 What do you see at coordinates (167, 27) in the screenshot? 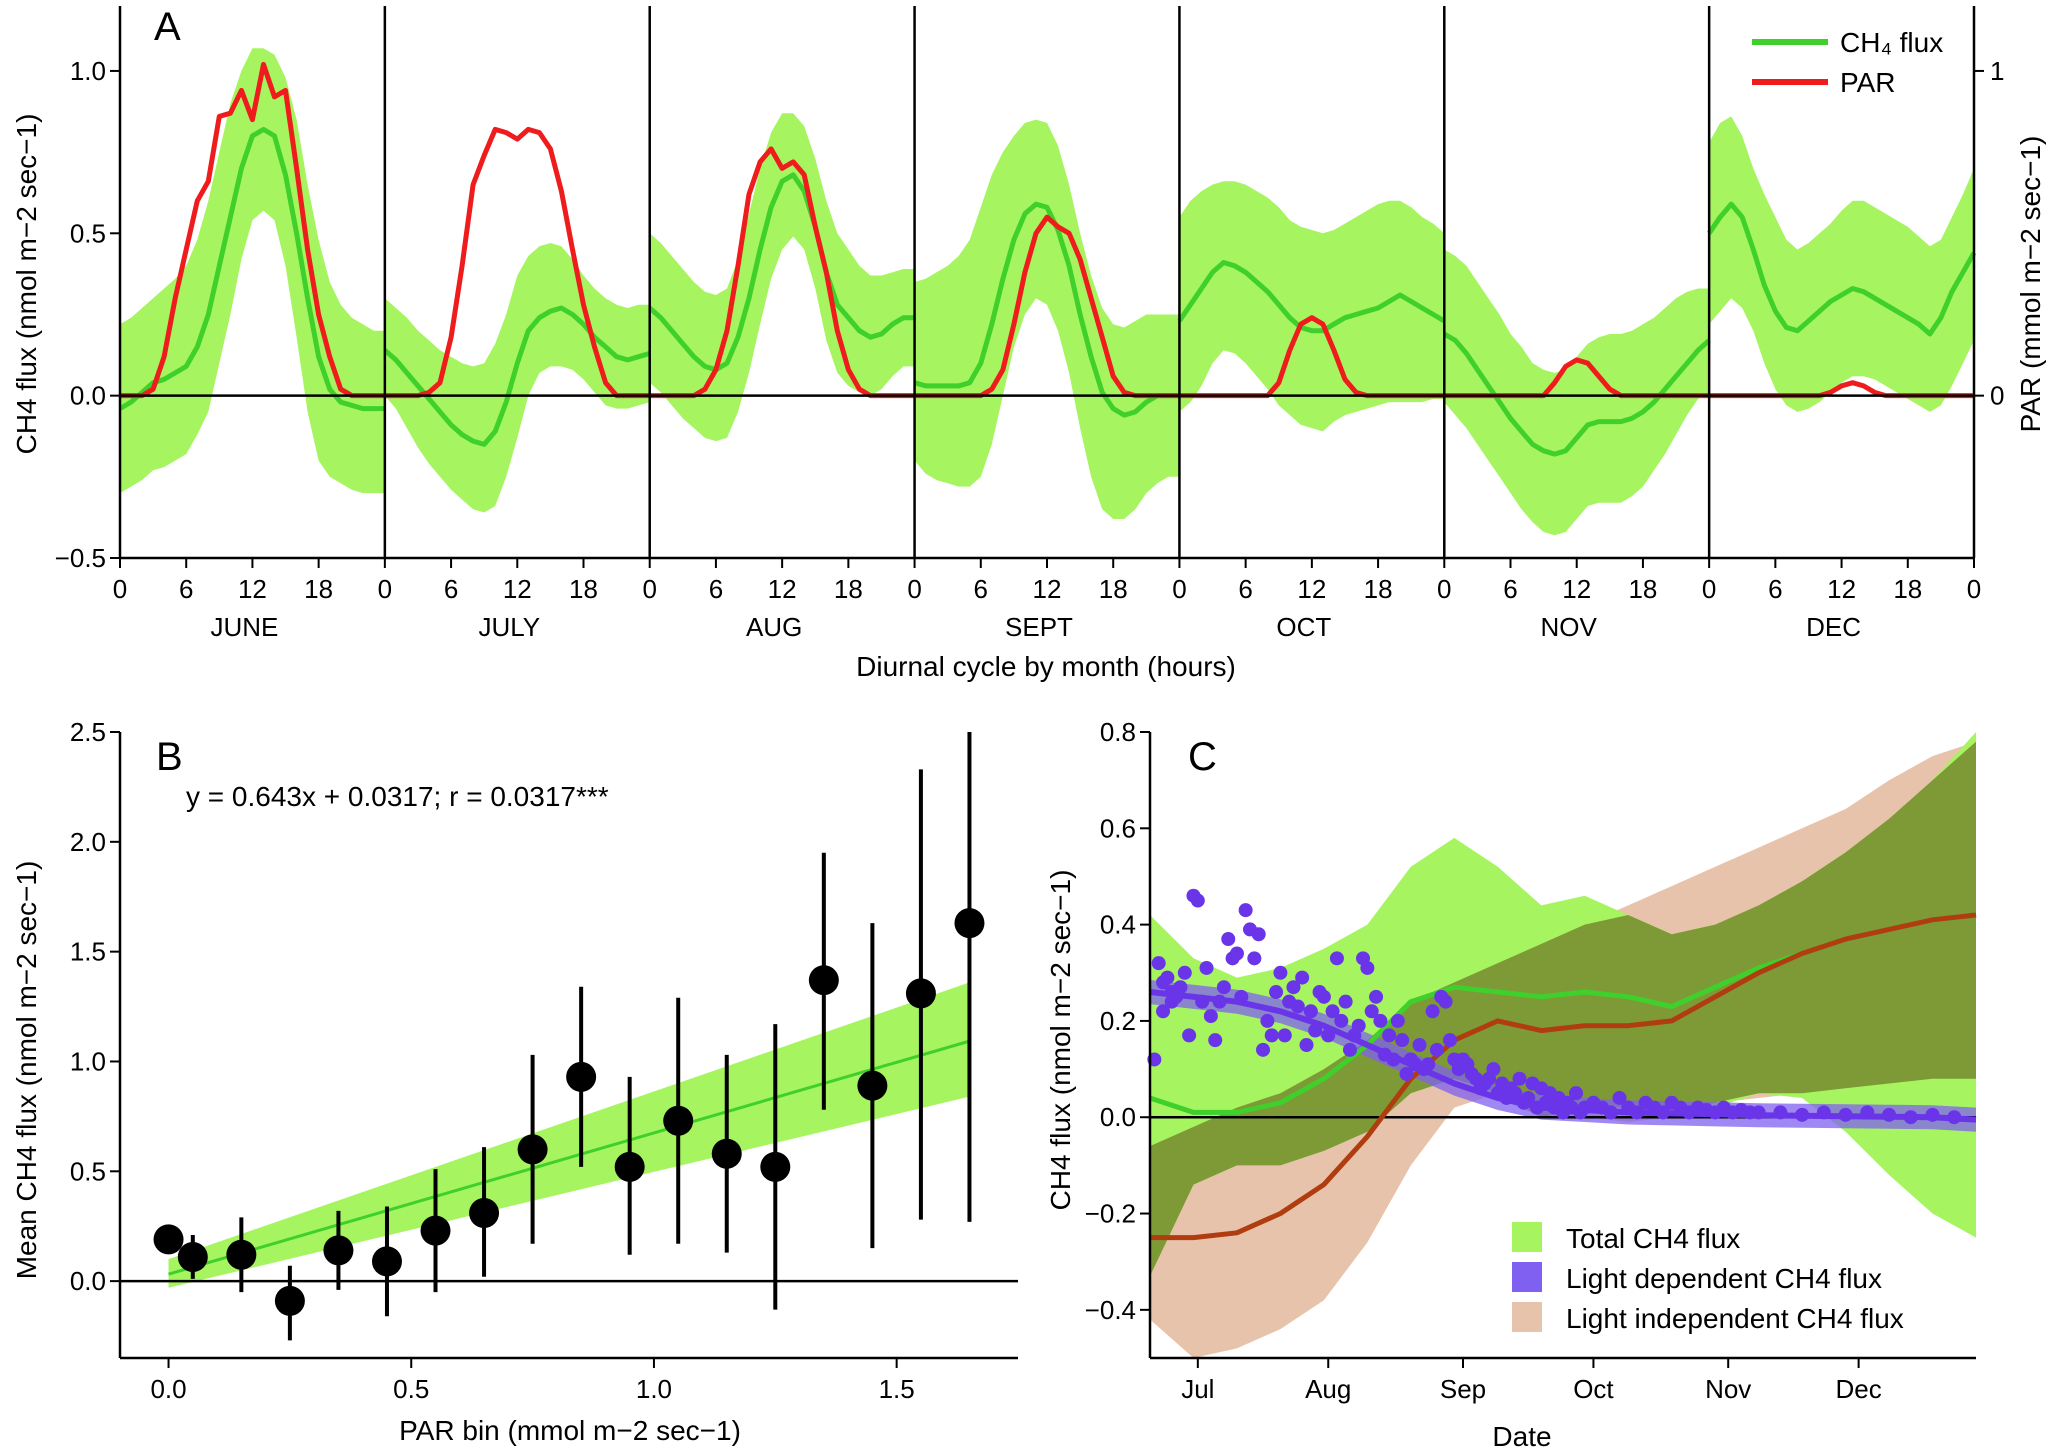
I see `panel-a-letter: A` at bounding box center [167, 27].